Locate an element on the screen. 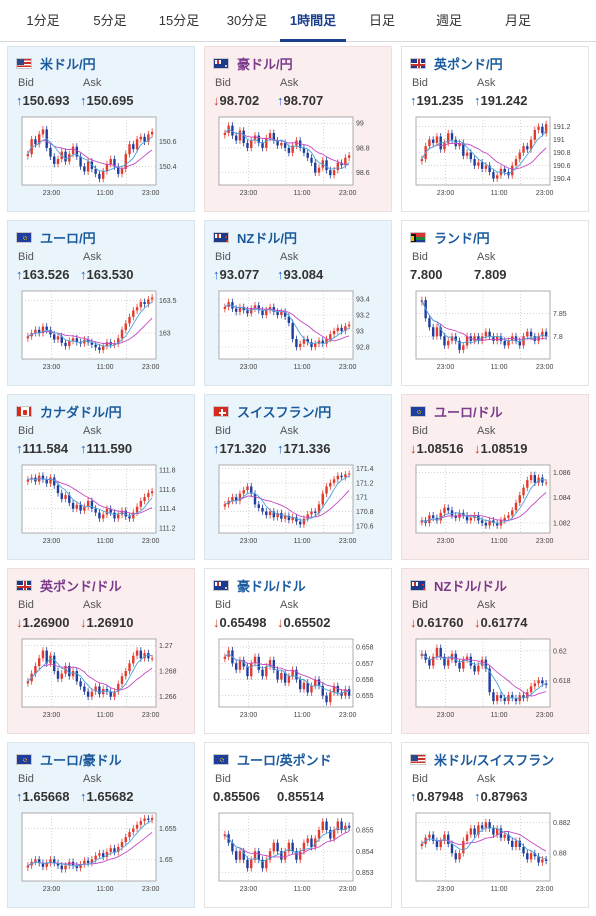 The width and height of the screenshot is (596, 916). pair-name: ユーロ/ドル is located at coordinates (468, 412).